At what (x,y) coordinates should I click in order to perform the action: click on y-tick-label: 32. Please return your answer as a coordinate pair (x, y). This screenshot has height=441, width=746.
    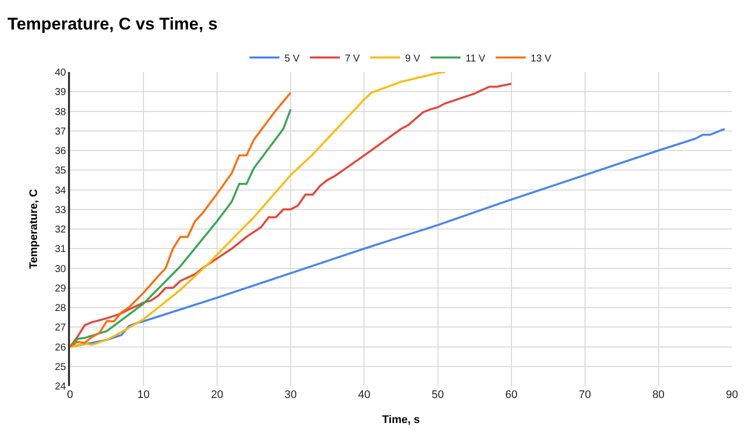
    Looking at the image, I should click on (60, 230).